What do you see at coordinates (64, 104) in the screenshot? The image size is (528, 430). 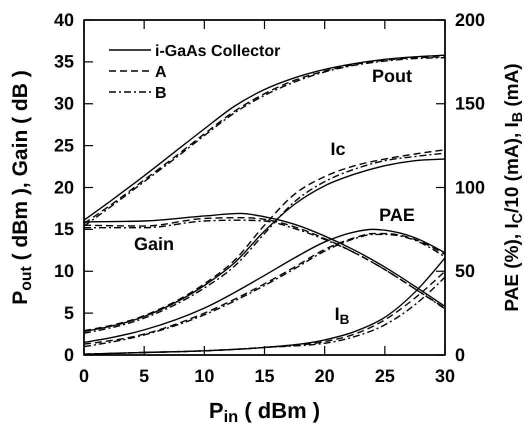 I see `y-tick-label: 30` at bounding box center [64, 104].